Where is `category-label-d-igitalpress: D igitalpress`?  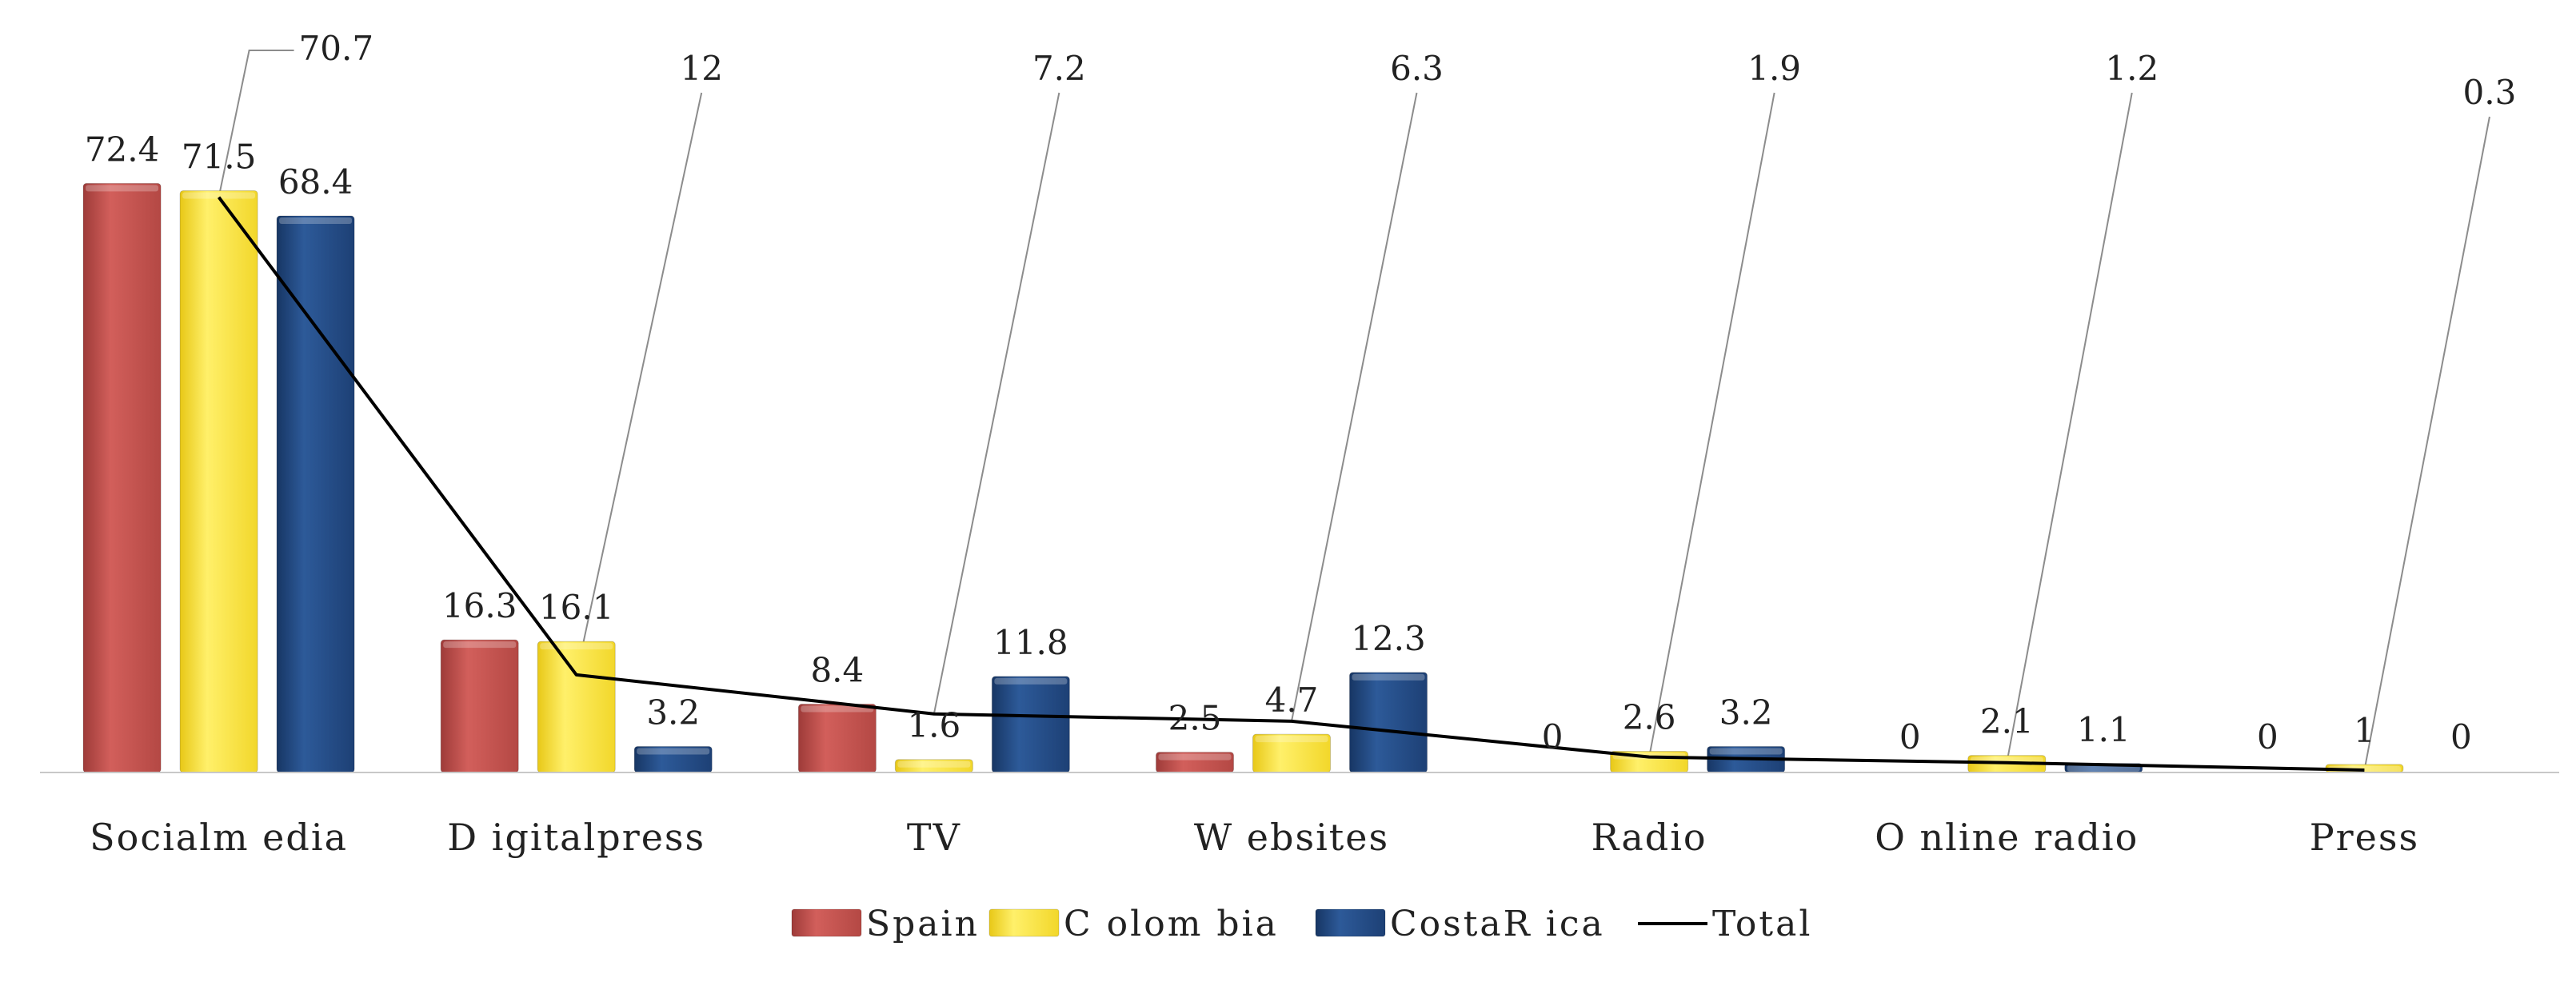 category-label-d-igitalpress: D igitalpress is located at coordinates (576, 837).